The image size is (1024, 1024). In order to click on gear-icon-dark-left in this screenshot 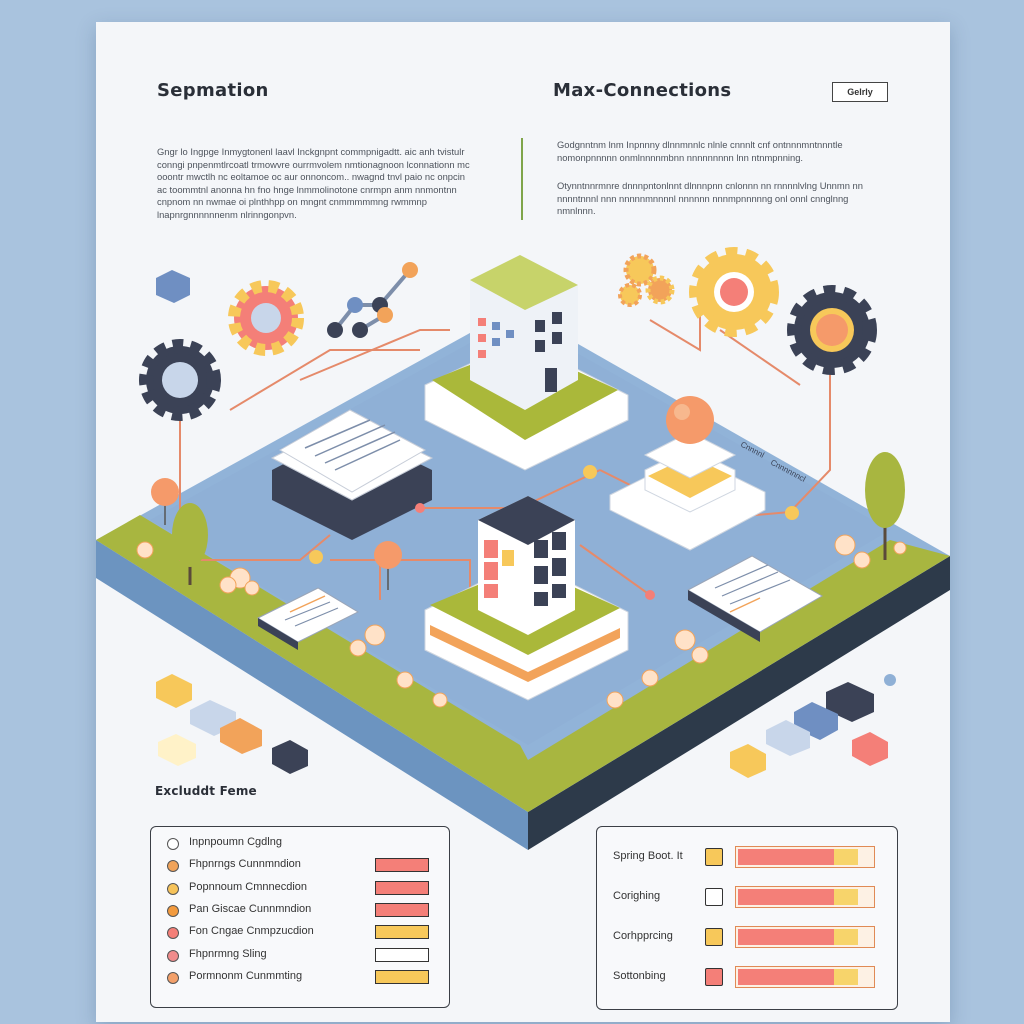, I will do `click(180, 380)`.